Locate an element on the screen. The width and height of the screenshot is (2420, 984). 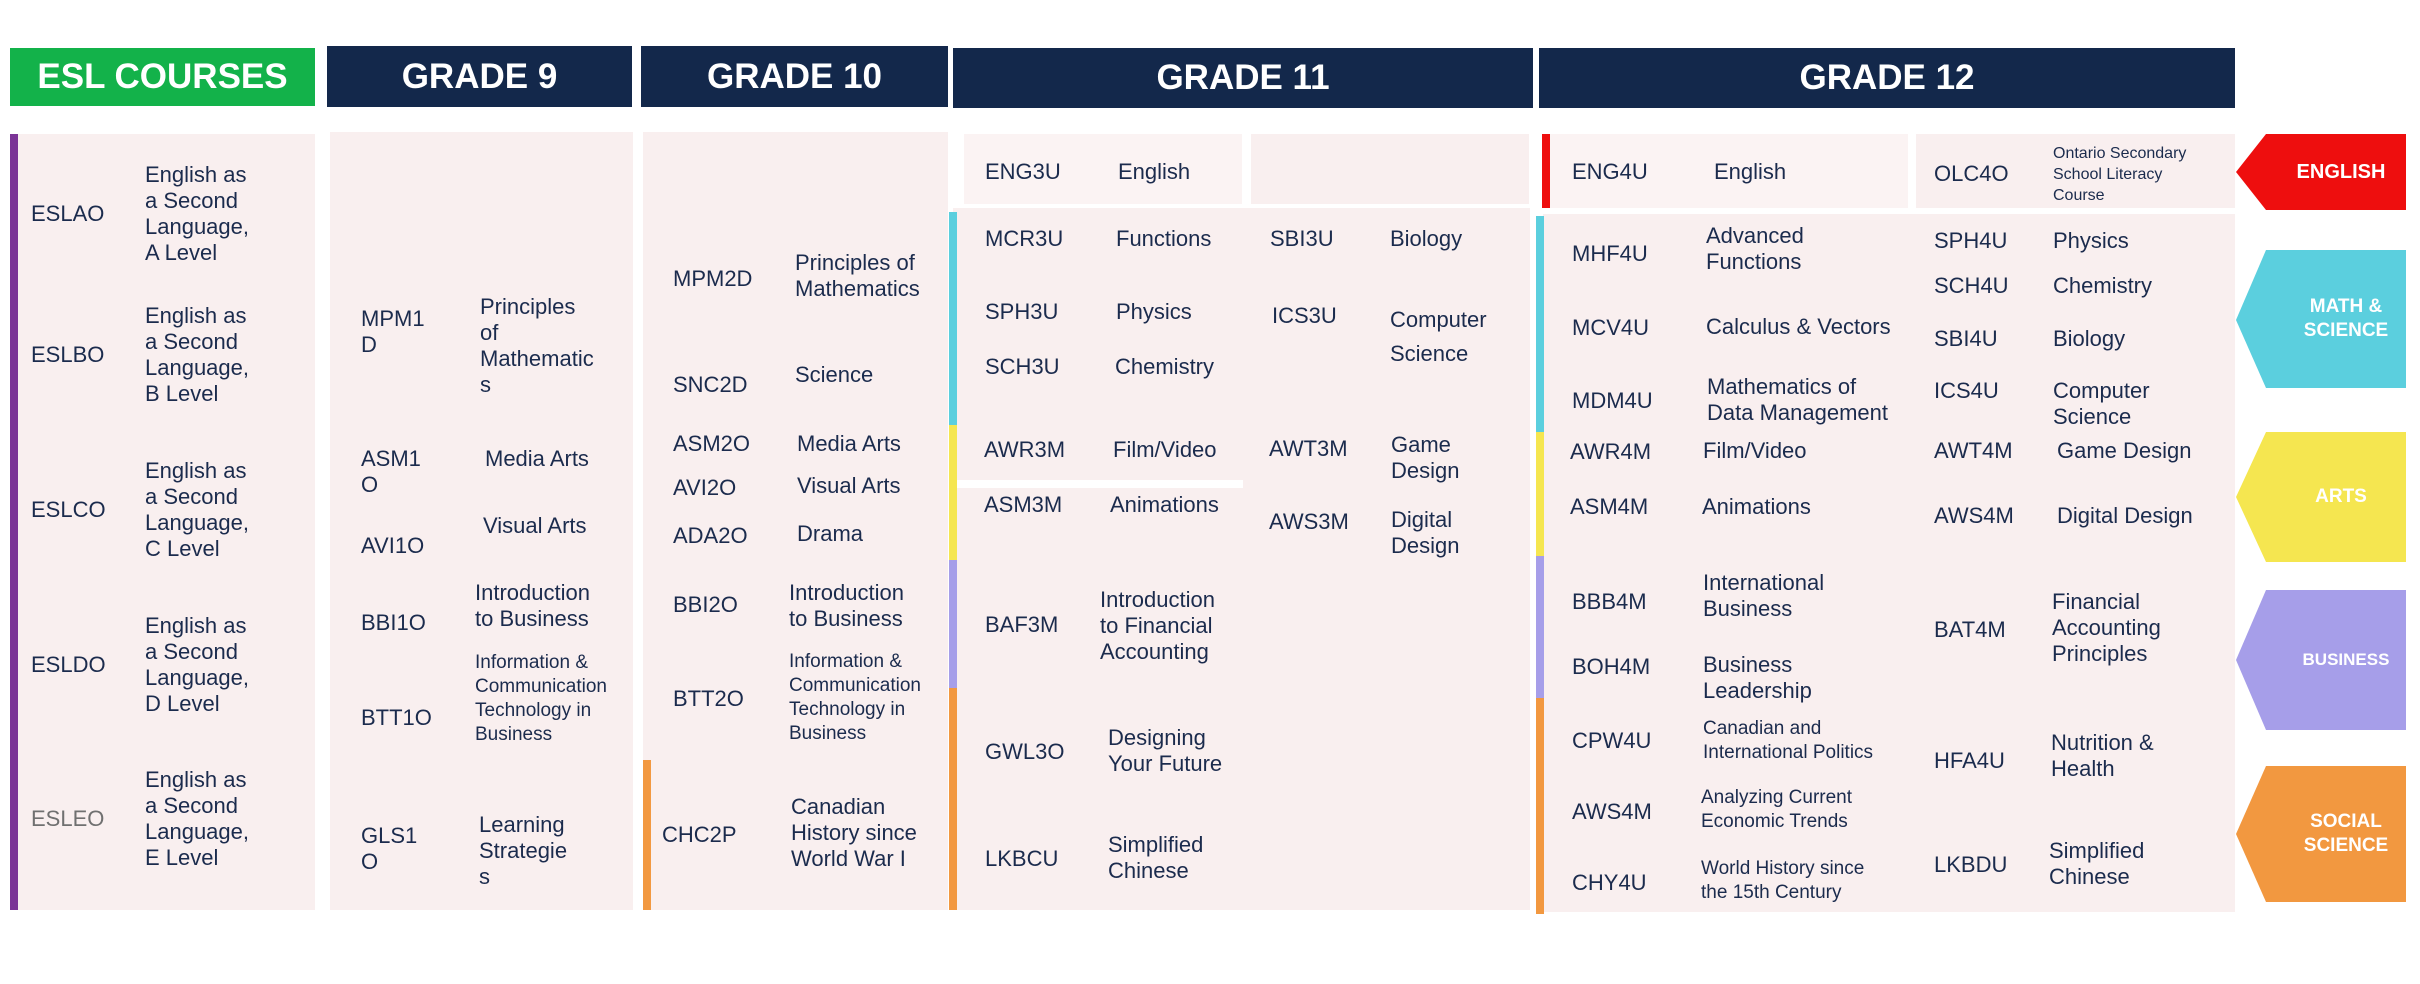
course-code: LKBDU is located at coordinates (1971, 864).